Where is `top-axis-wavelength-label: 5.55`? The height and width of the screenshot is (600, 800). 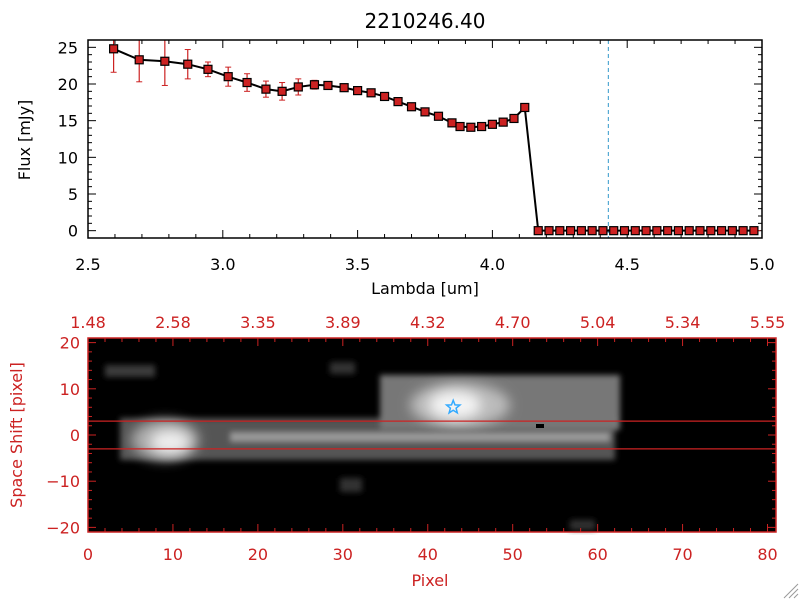 top-axis-wavelength-label: 5.55 is located at coordinates (768, 322).